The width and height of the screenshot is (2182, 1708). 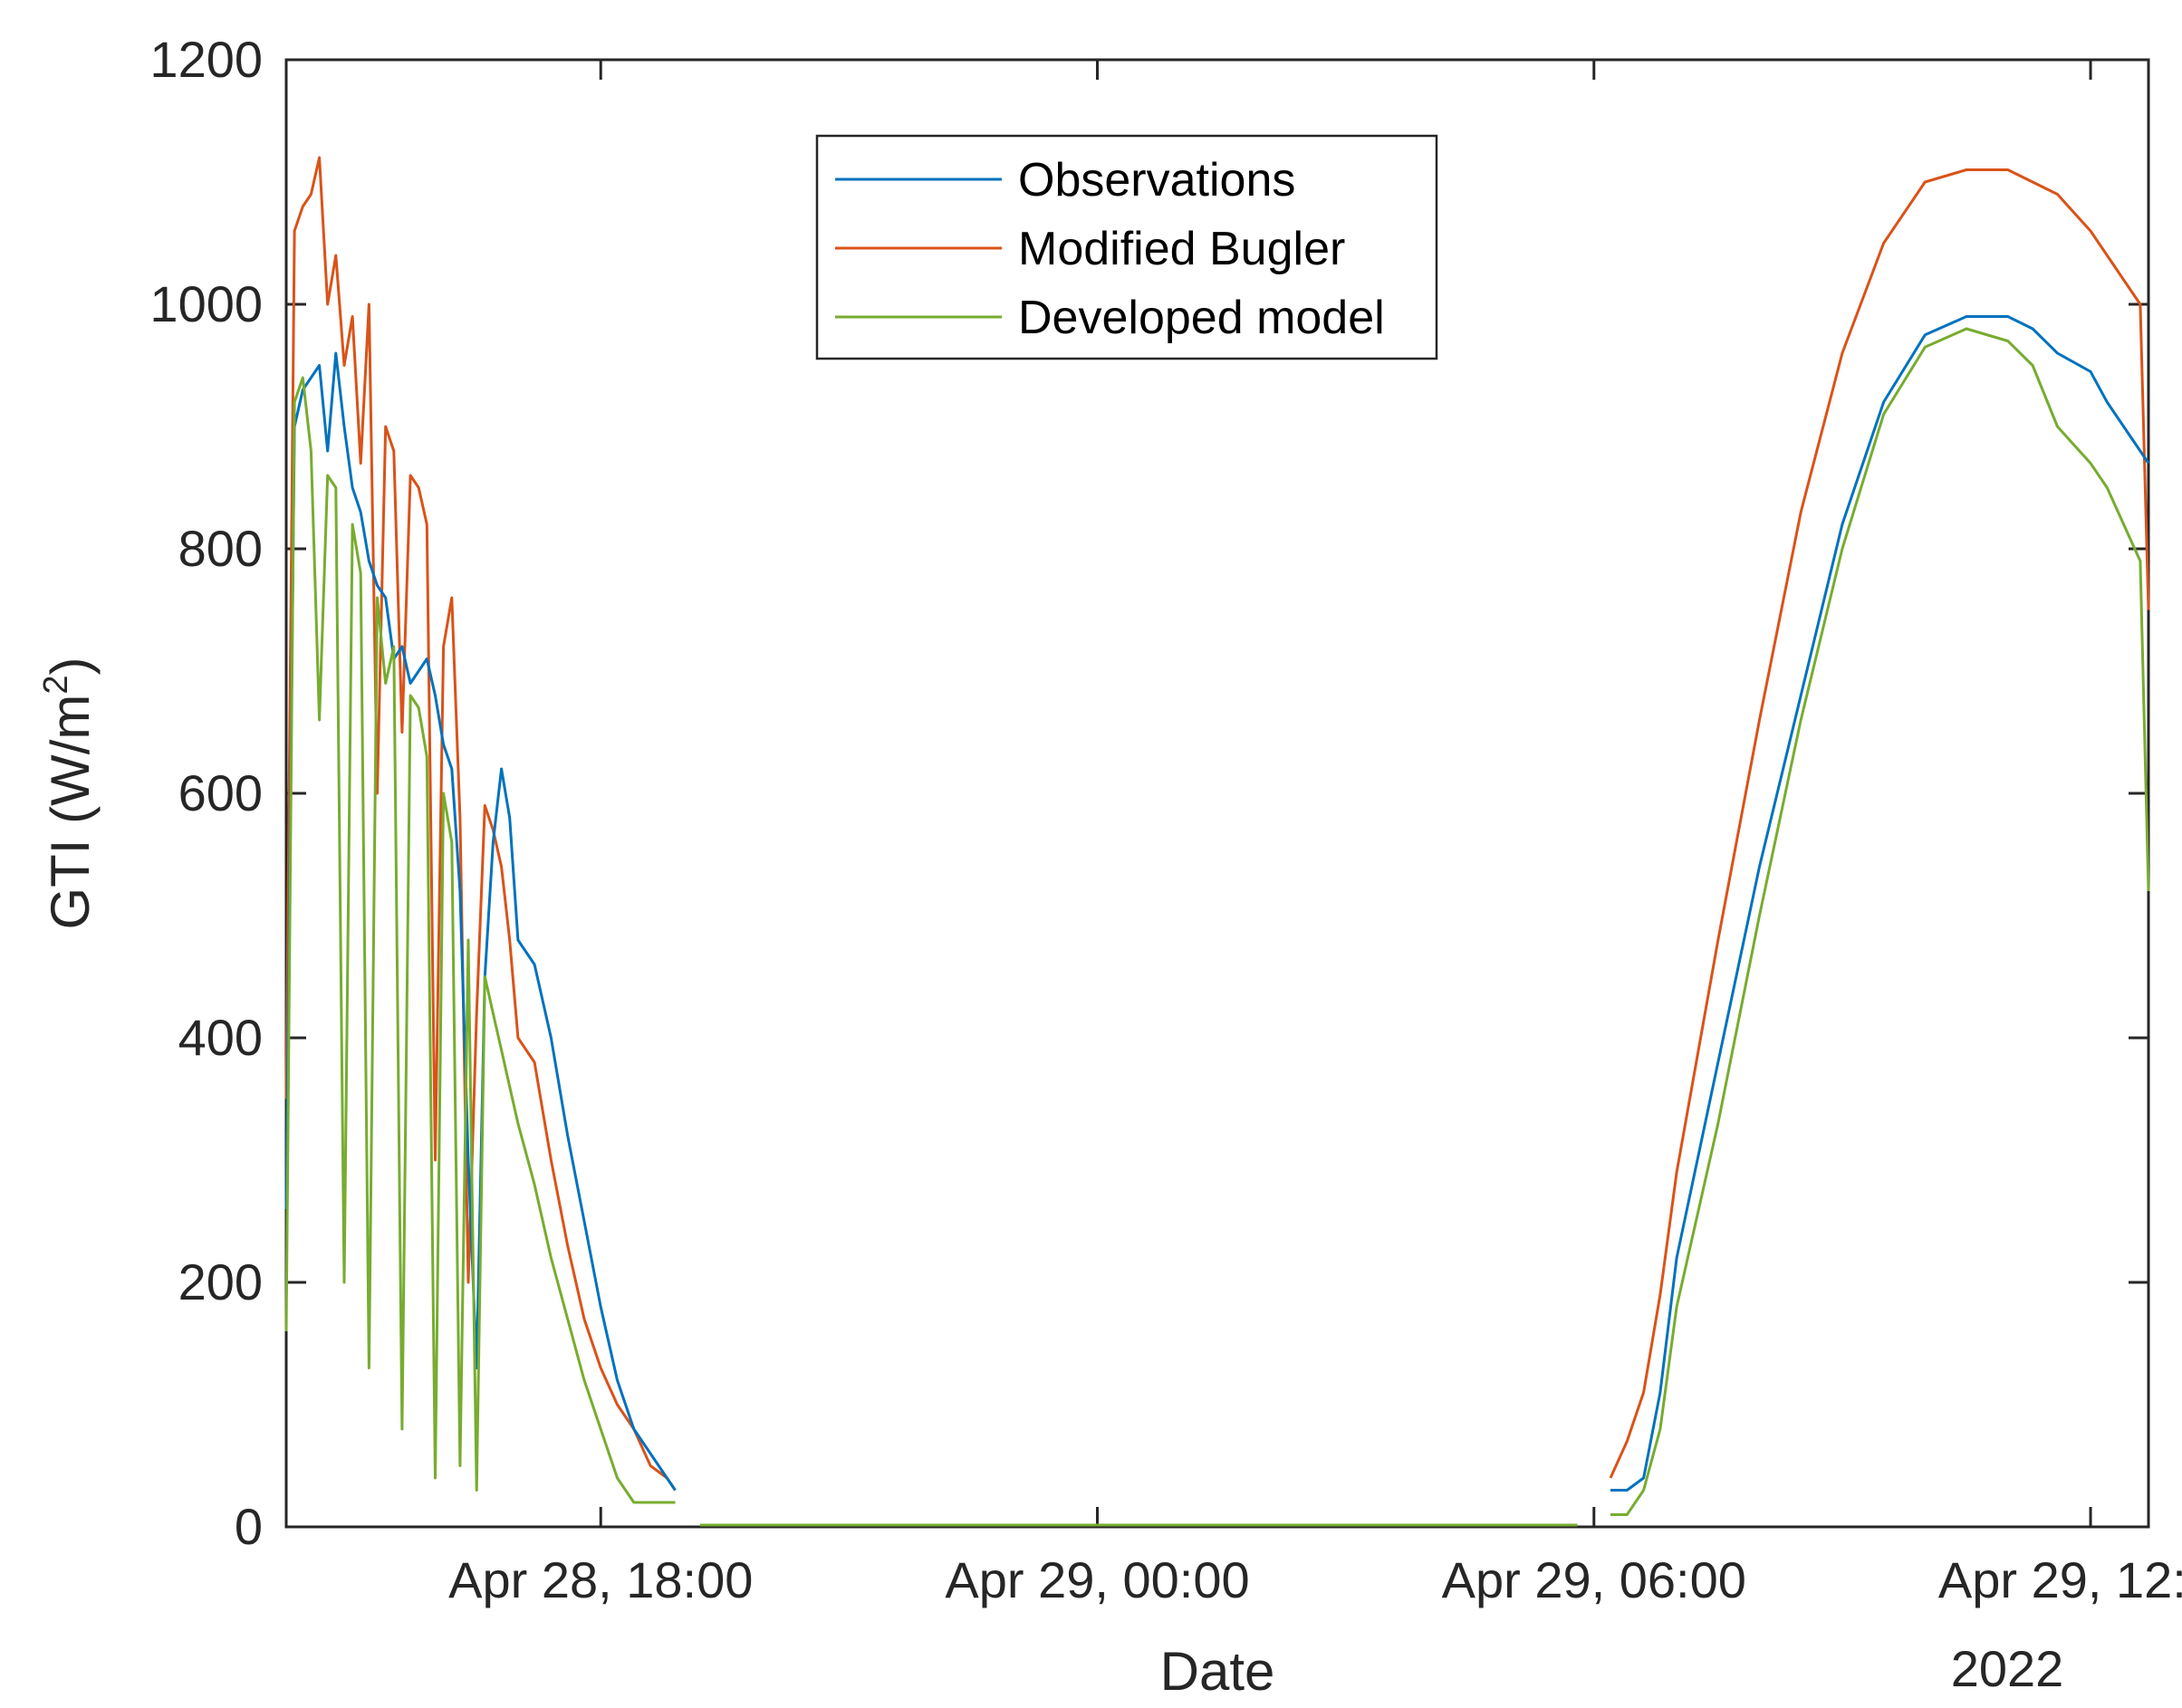 I want to click on y-axis-title-superscript: 2, so click(x=56, y=684).